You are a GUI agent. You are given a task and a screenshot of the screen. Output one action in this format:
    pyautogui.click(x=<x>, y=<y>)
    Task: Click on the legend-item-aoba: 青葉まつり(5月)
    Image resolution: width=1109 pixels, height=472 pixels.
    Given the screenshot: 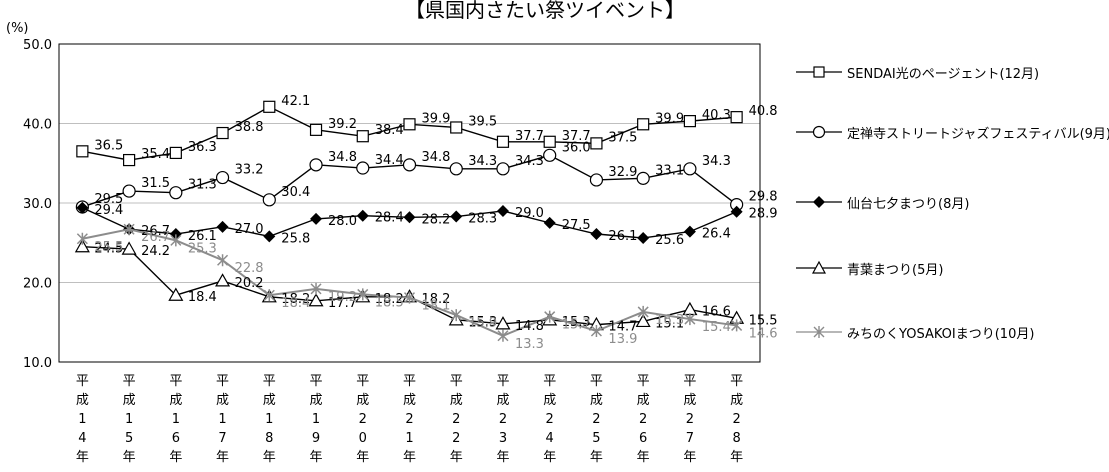 What is the action you would take?
    pyautogui.click(x=869, y=268)
    